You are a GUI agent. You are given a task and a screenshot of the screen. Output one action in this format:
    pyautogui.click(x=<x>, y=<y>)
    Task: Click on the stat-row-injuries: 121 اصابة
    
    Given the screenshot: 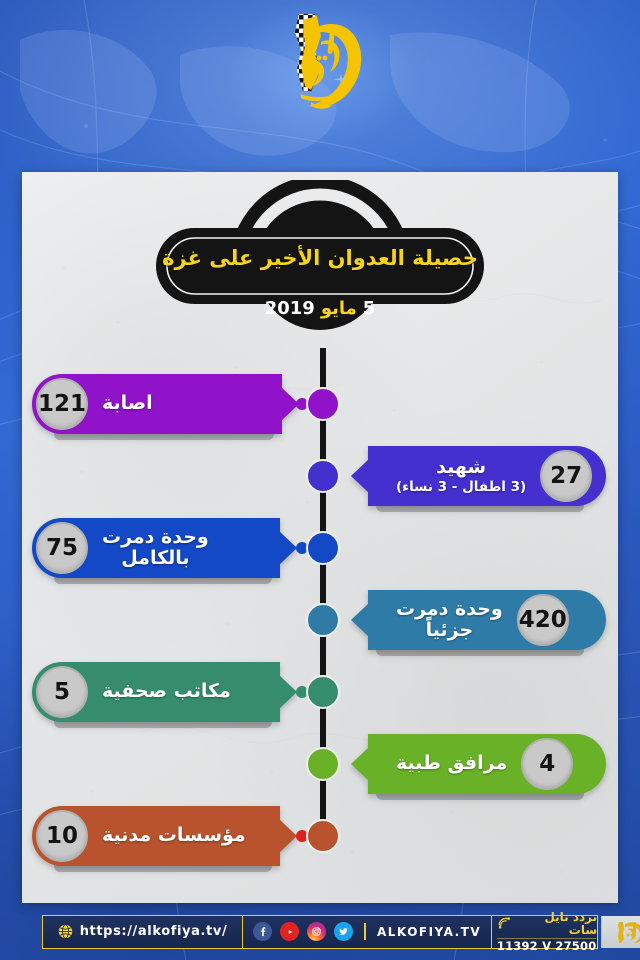 What is the action you would take?
    pyautogui.click(x=320, y=404)
    